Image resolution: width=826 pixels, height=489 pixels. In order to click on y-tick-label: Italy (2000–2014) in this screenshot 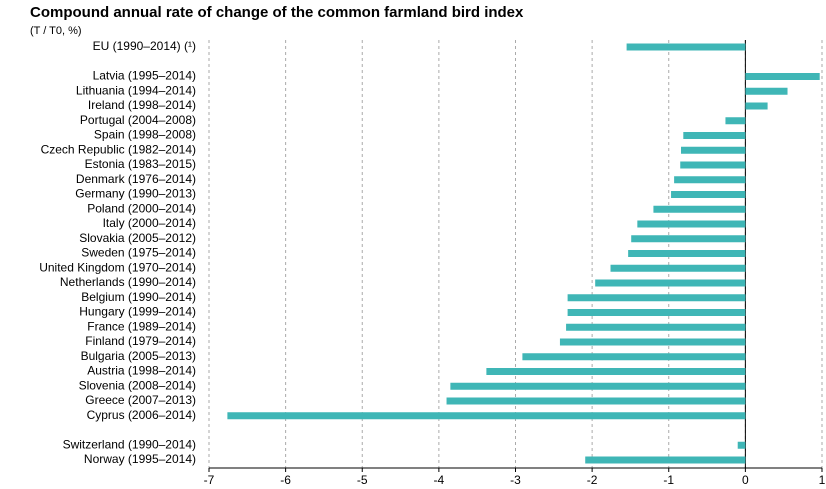, I will do `click(149, 223)`.